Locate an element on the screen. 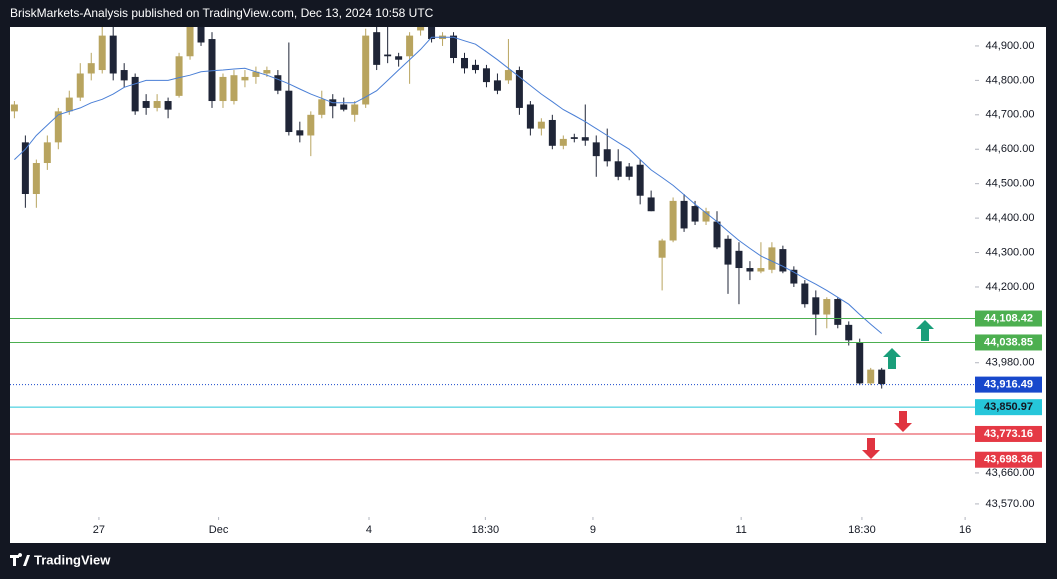 This screenshot has height=579, width=1057. arrows is located at coordinates (898, 389).